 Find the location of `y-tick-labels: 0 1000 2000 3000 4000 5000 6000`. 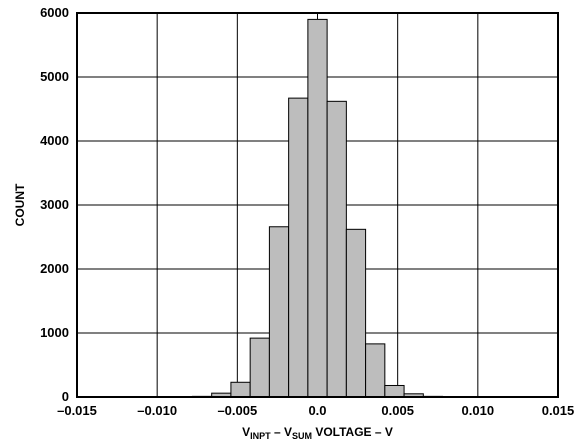

y-tick-labels: 0 1000 2000 3000 4000 5000 6000 is located at coordinates (54, 204).